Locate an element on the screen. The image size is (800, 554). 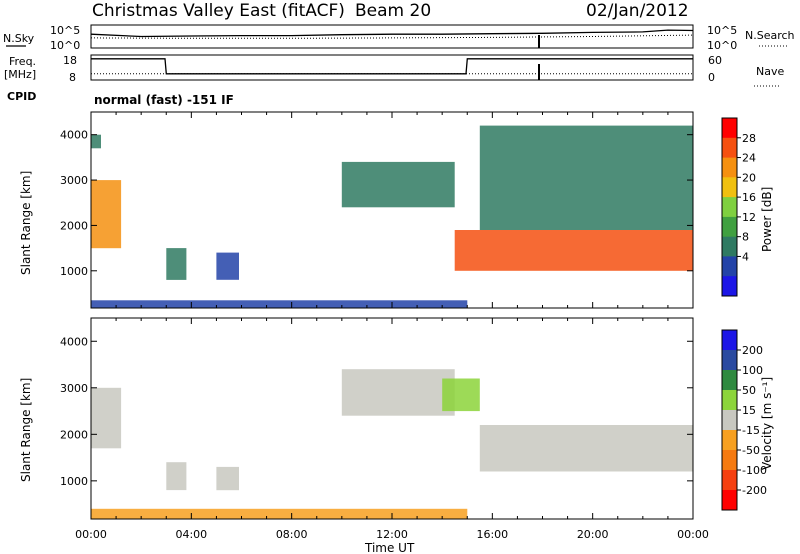
power-y-tick-label: 4000 is located at coordinates (74, 135).